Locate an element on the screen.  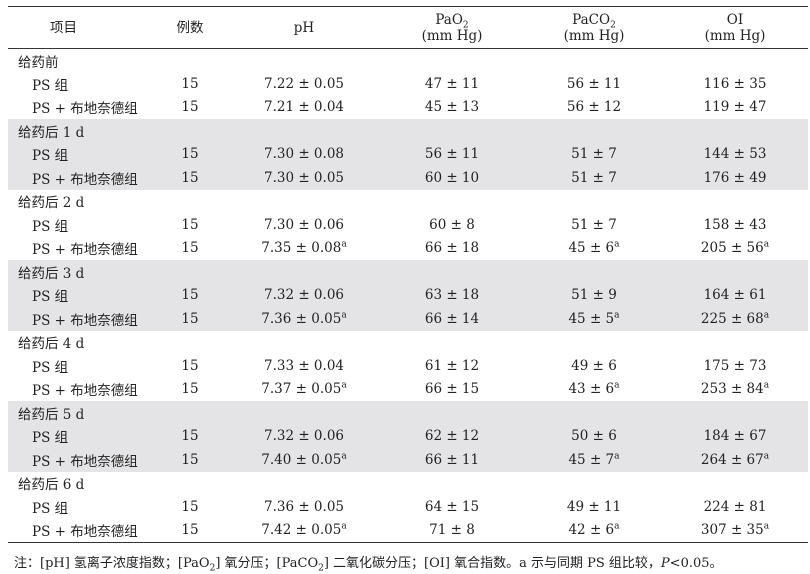
ph-cell-value: 7.22 ± 0.05 is located at coordinates (303, 83).